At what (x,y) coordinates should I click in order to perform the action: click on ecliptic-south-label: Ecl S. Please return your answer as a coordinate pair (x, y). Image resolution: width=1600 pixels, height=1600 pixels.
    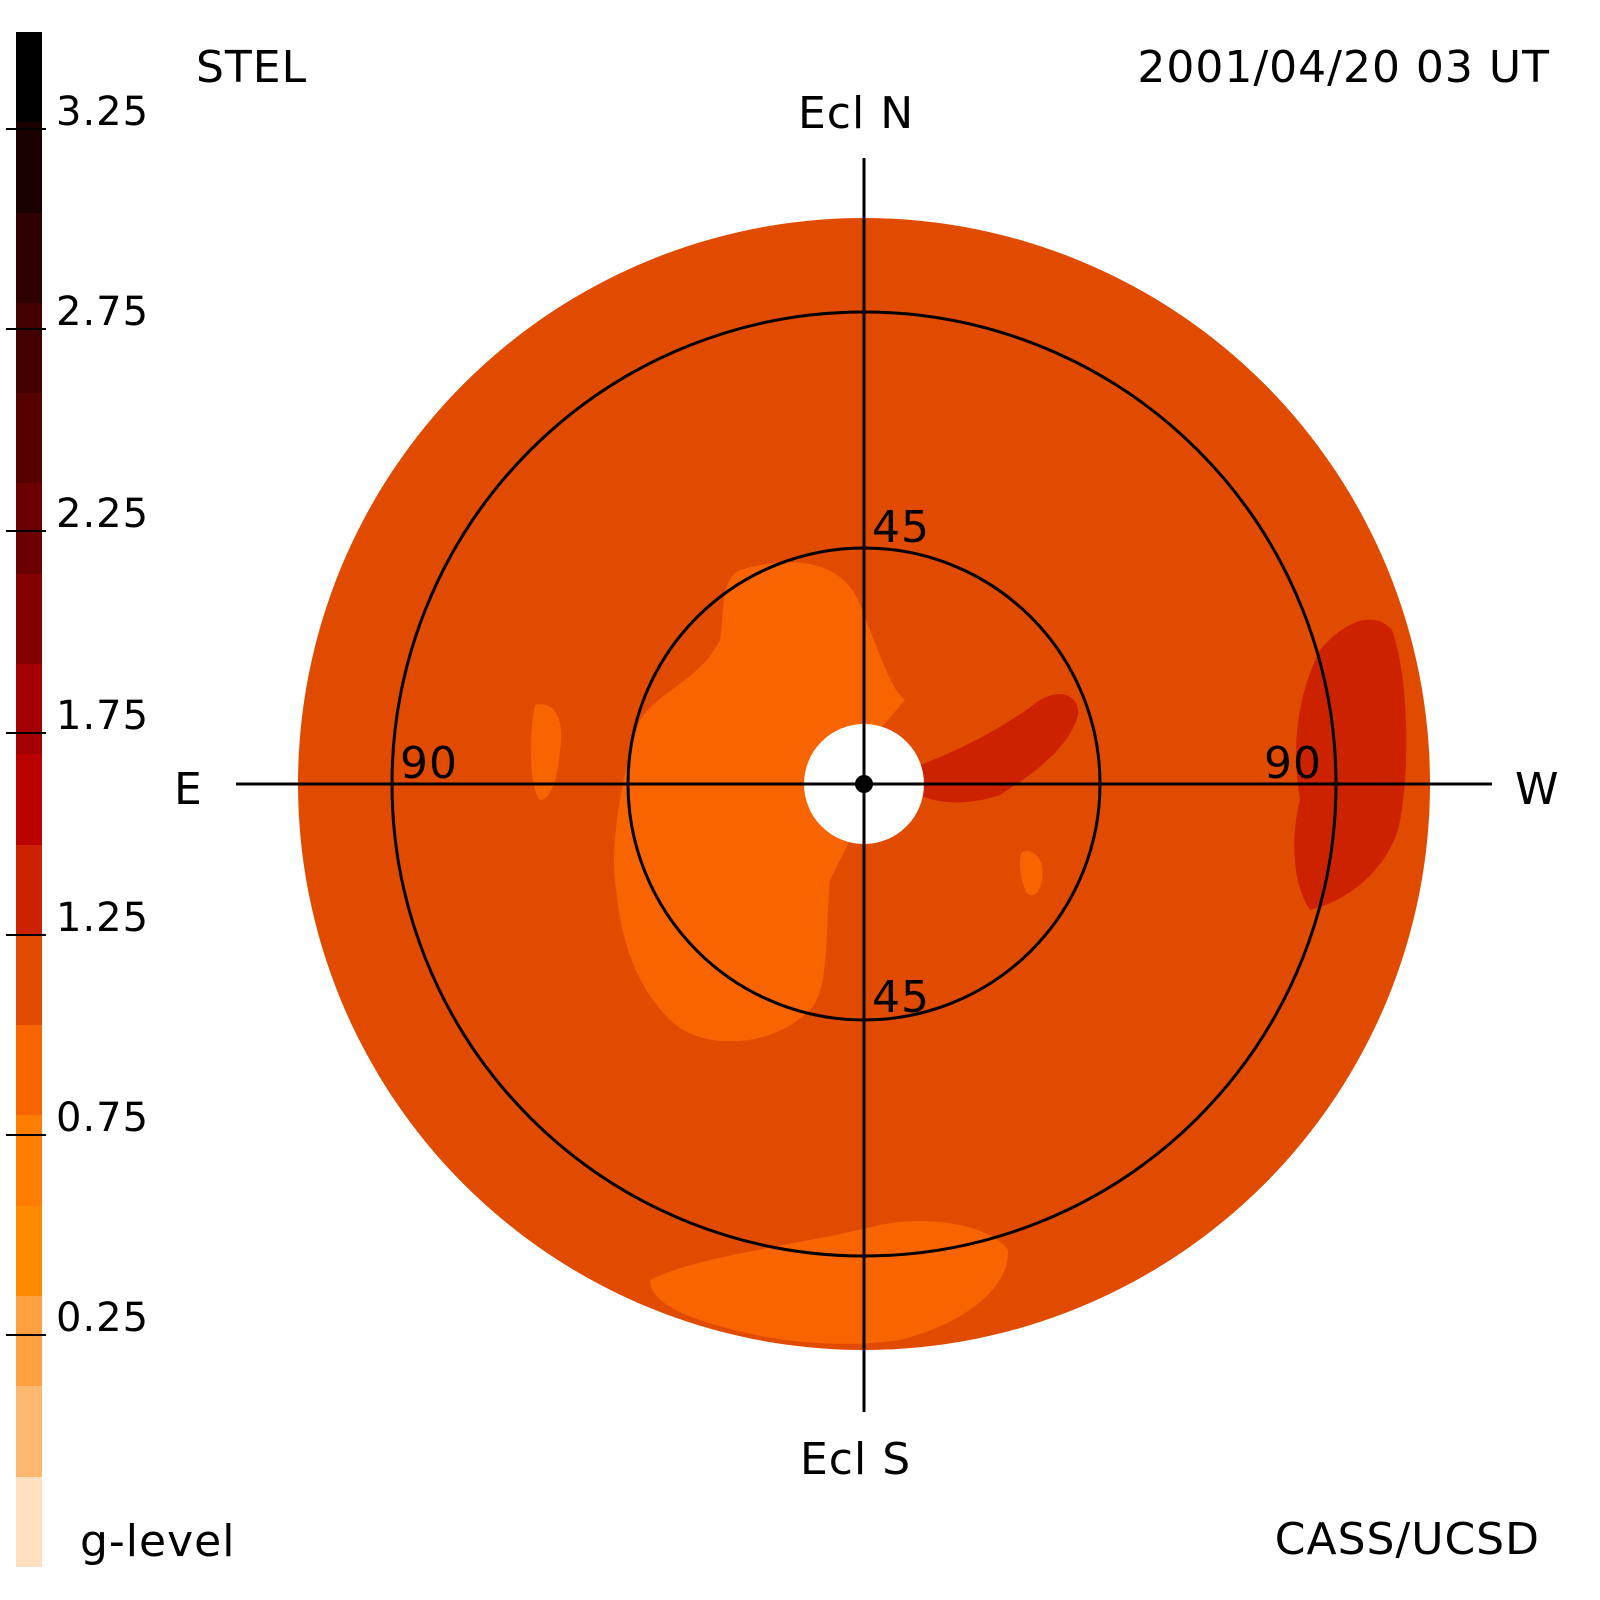
    Looking at the image, I should click on (856, 1459).